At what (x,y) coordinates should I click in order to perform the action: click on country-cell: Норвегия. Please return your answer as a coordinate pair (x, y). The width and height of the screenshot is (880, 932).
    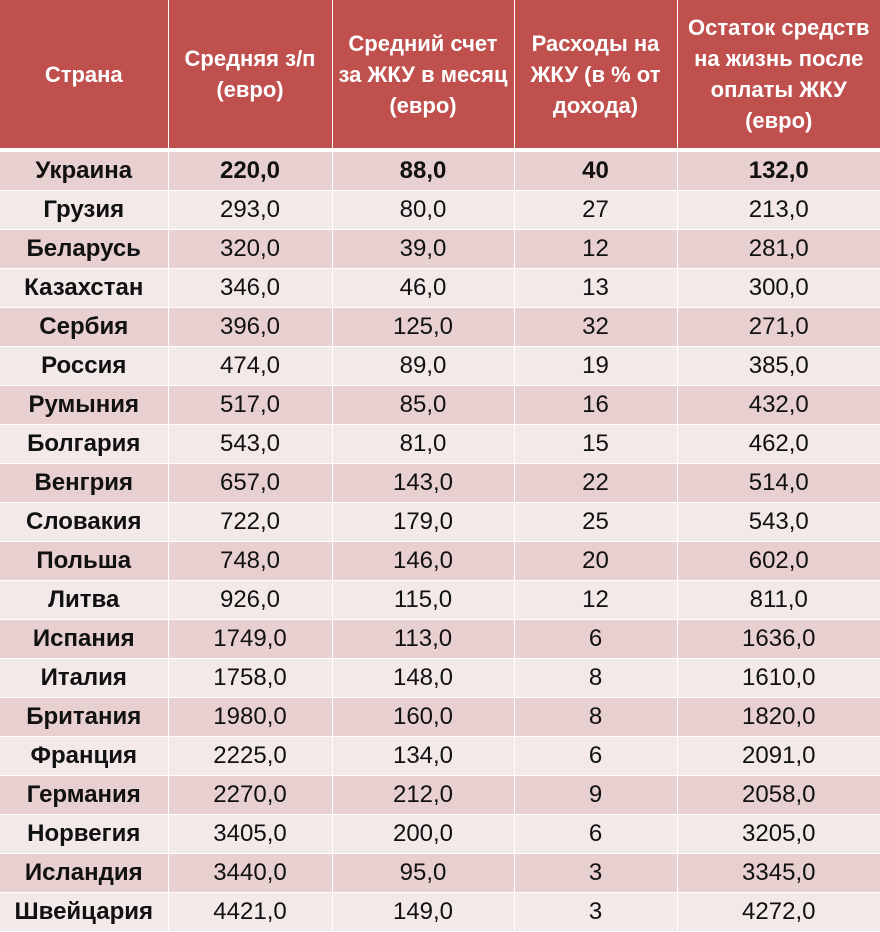
    Looking at the image, I should click on (84, 834).